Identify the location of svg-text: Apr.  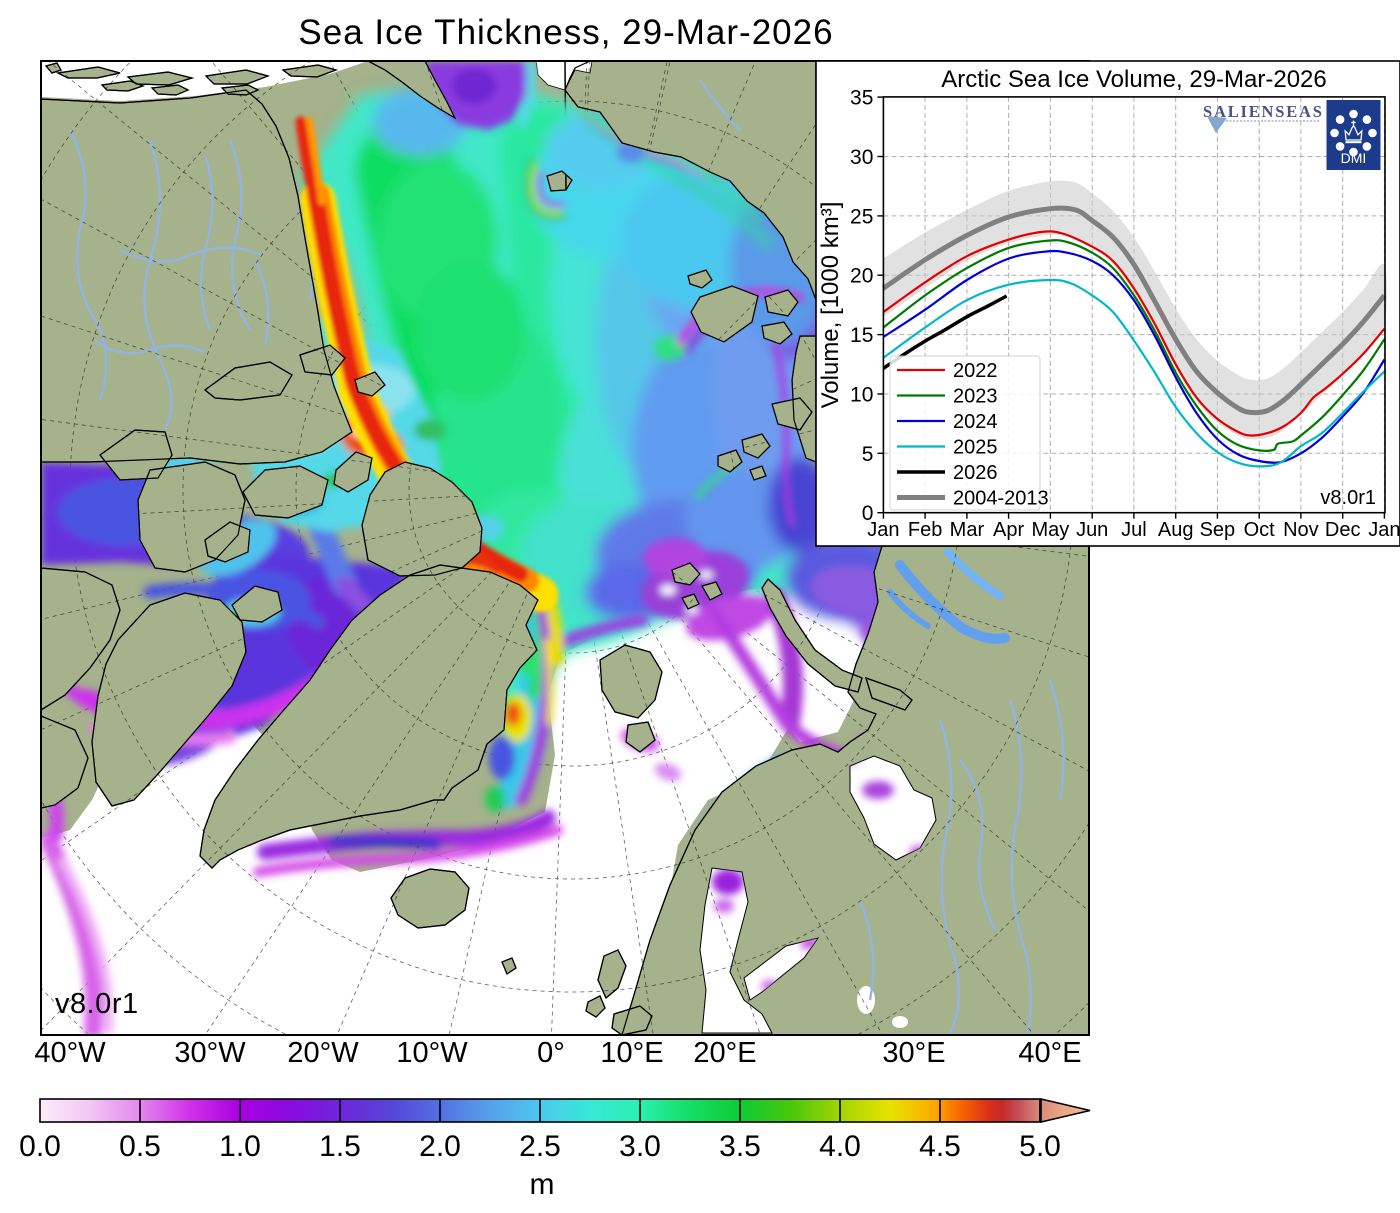
(1008, 530).